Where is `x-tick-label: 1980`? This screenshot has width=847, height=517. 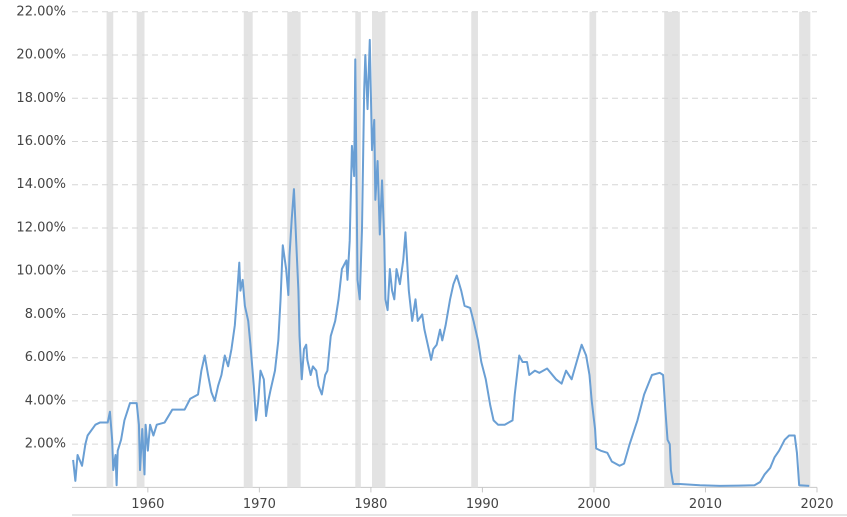 x-tick-label: 1980 is located at coordinates (370, 504).